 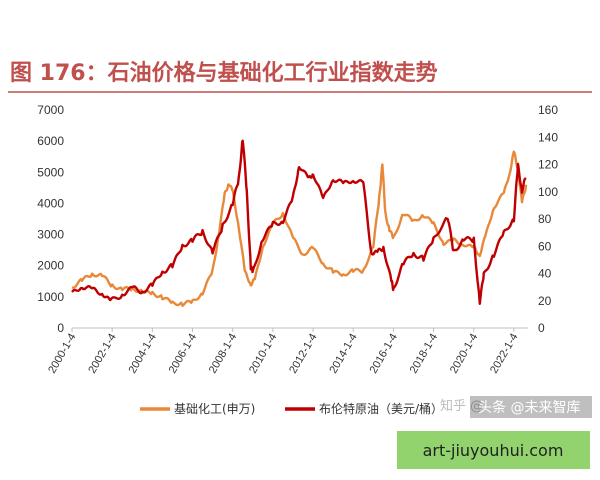 What do you see at coordinates (548, 110) in the screenshot?
I see `right-tick-label: 160` at bounding box center [548, 110].